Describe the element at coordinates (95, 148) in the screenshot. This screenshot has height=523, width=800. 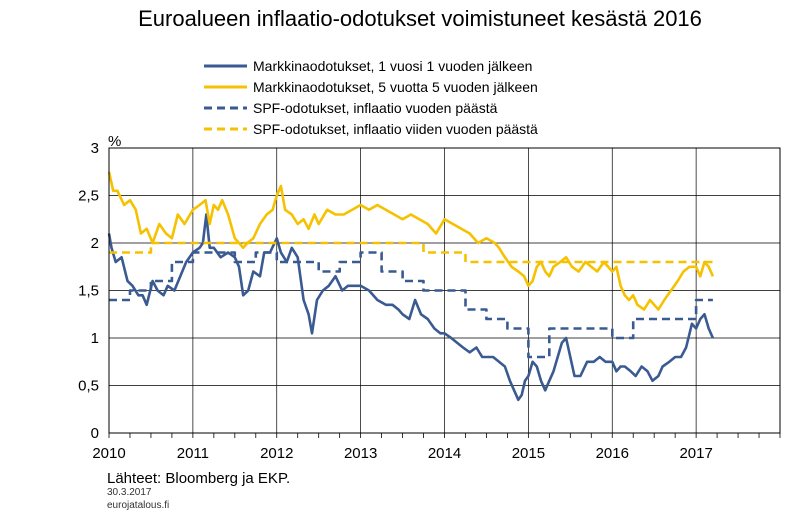
I see `y-tick-label: 3` at that location.